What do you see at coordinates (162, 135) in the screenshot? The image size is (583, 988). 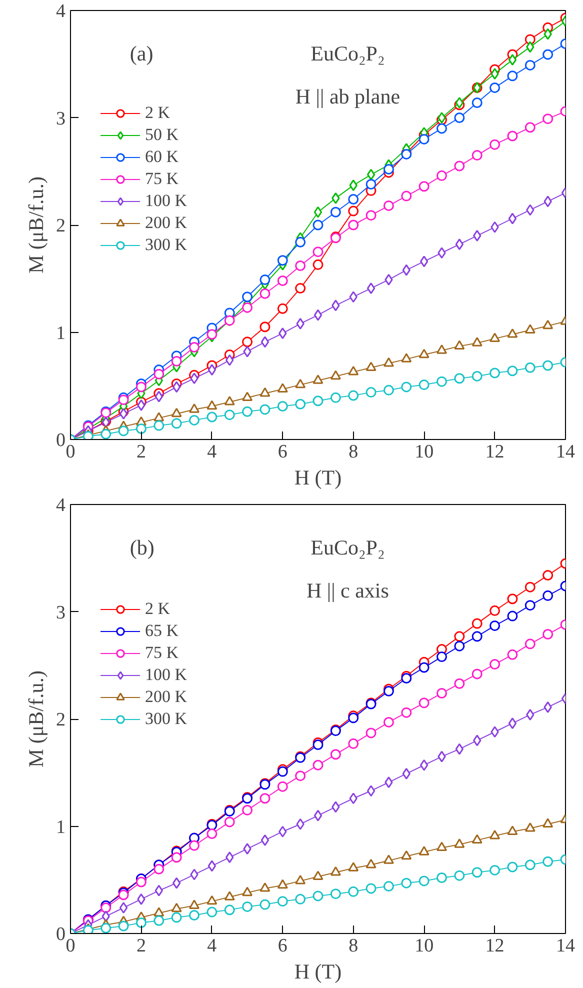 I see `legend-label: 50 K` at bounding box center [162, 135].